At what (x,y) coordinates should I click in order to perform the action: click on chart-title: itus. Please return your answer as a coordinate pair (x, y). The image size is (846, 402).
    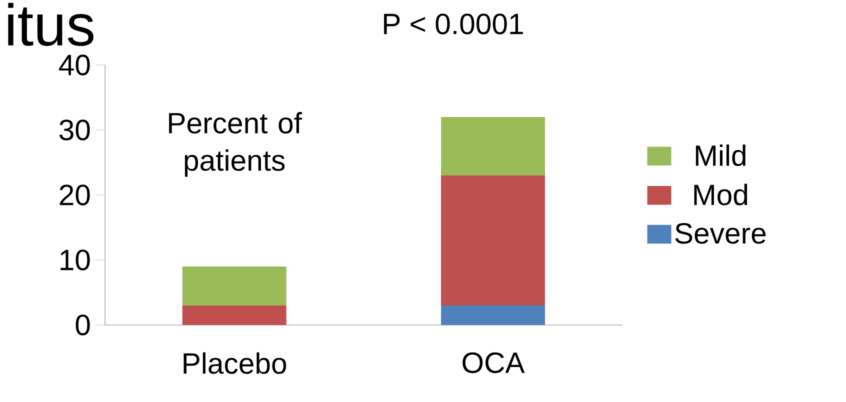
    Looking at the image, I should click on (51, 24).